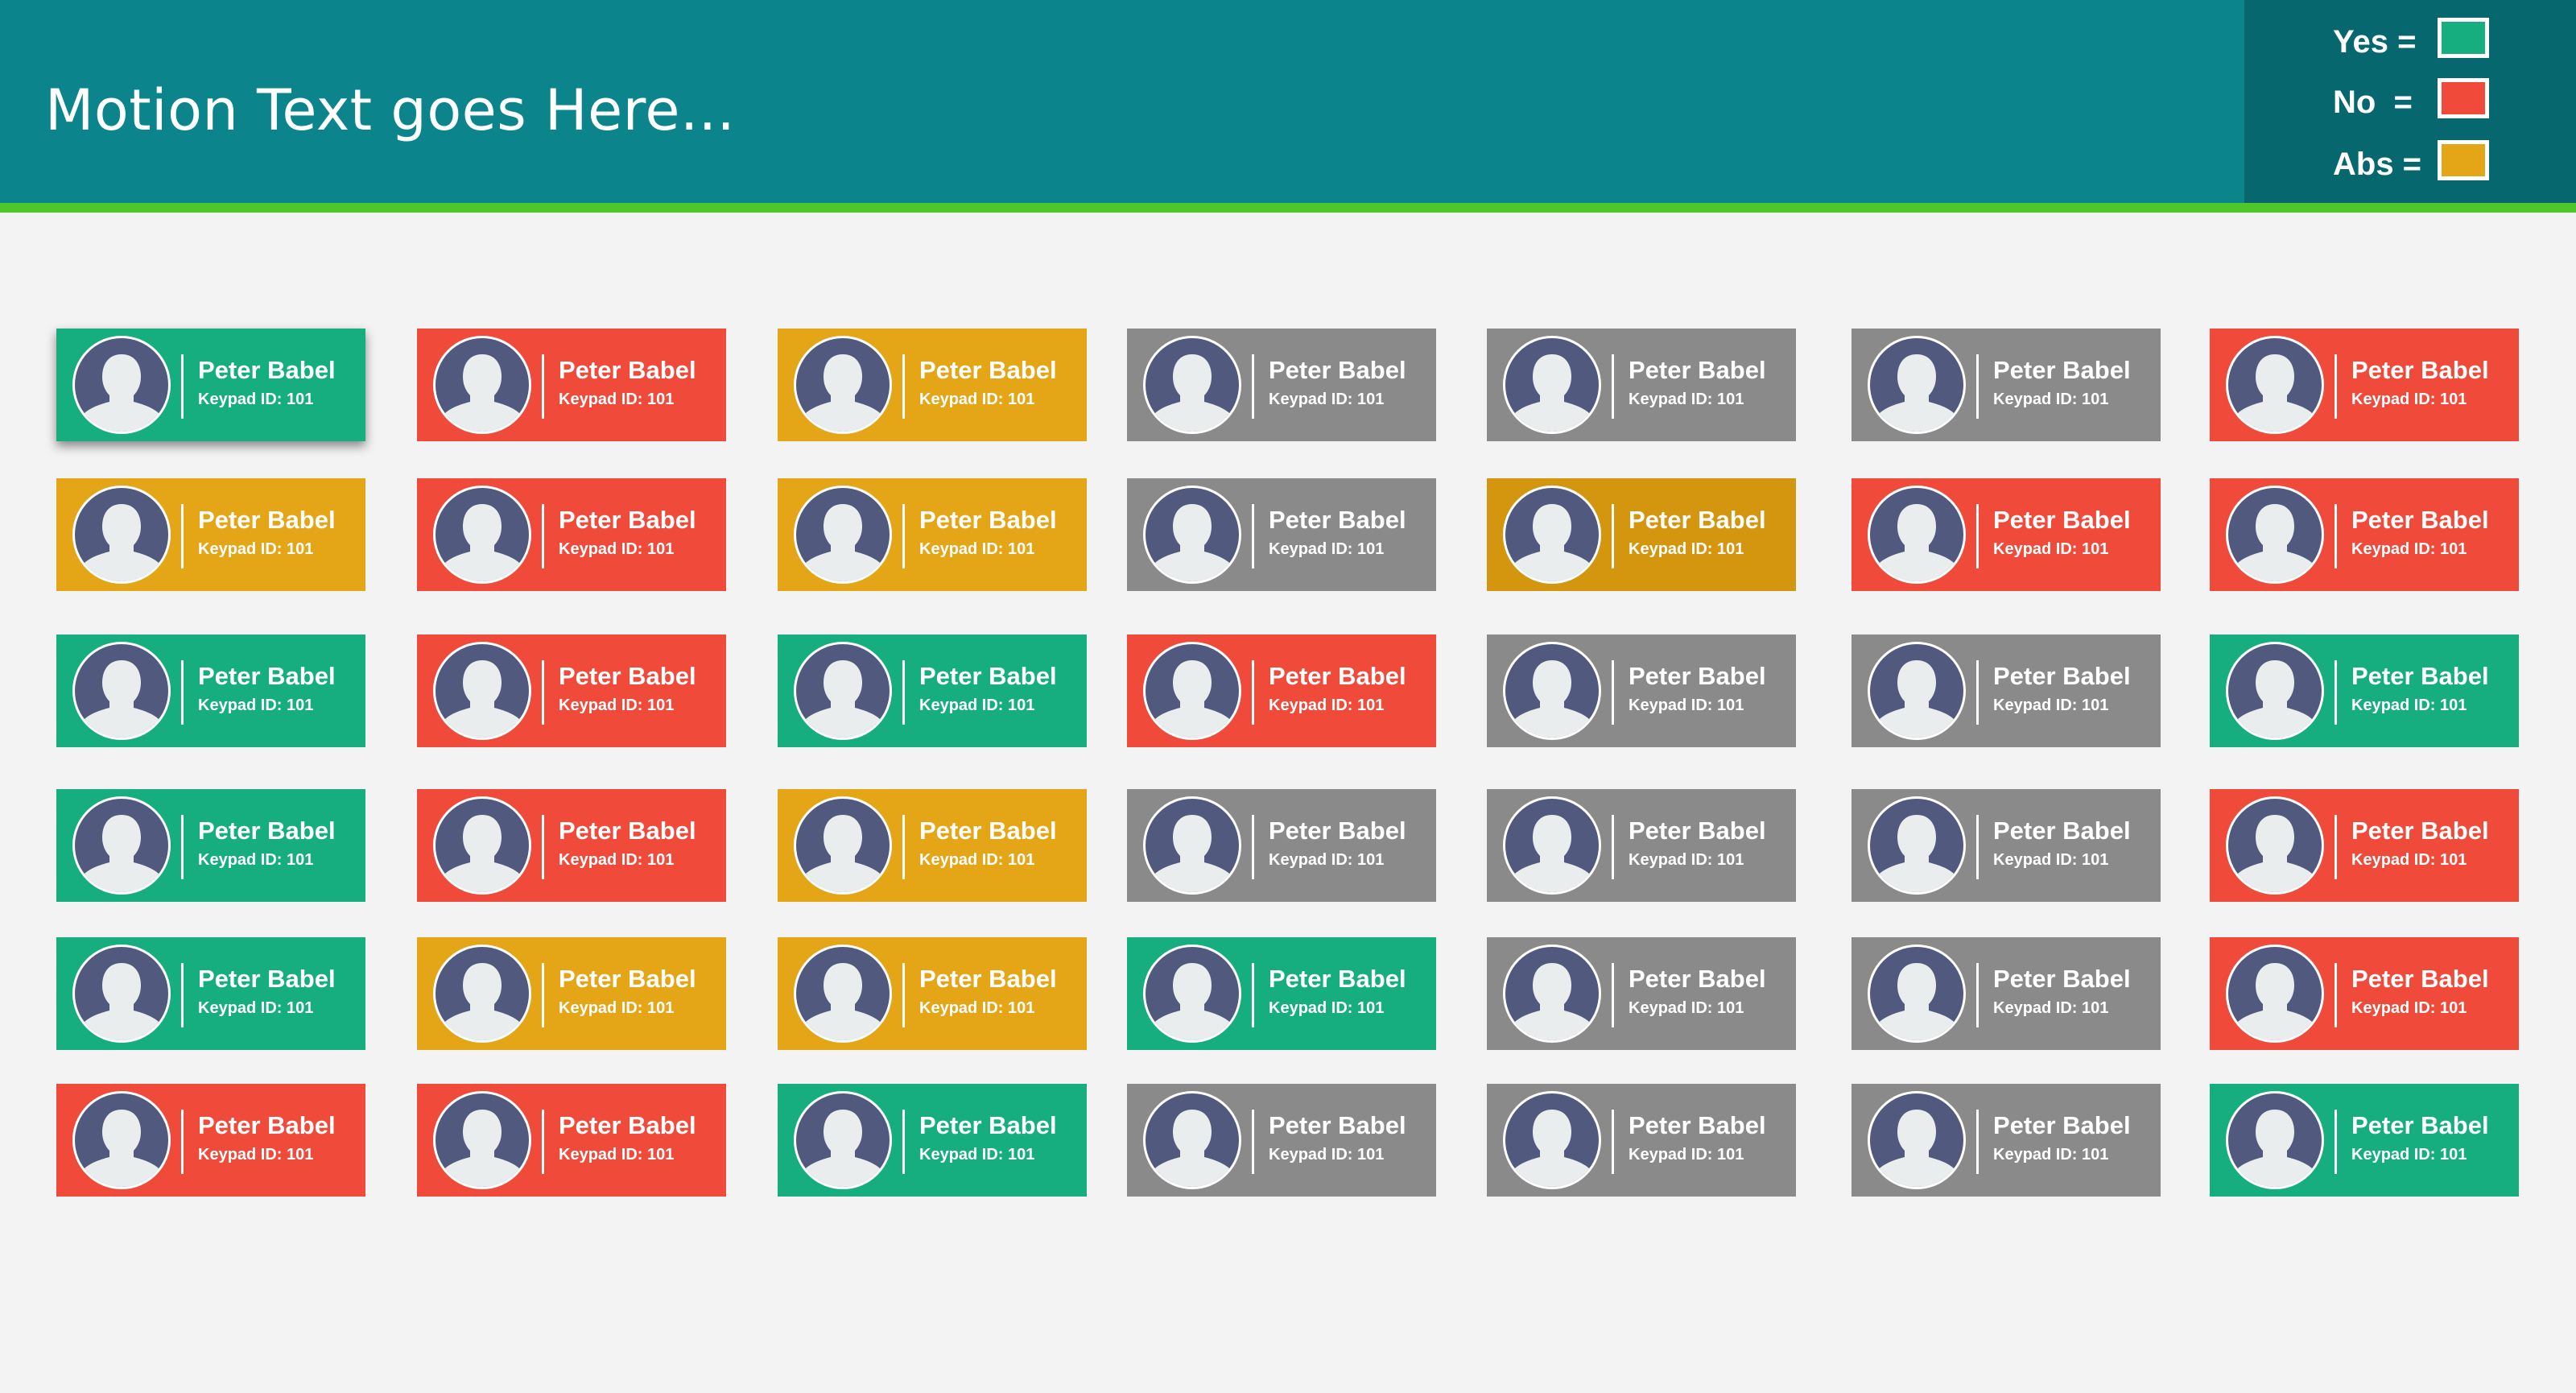 The height and width of the screenshot is (1393, 2576). I want to click on legend-no: No =, so click(2445, 102).